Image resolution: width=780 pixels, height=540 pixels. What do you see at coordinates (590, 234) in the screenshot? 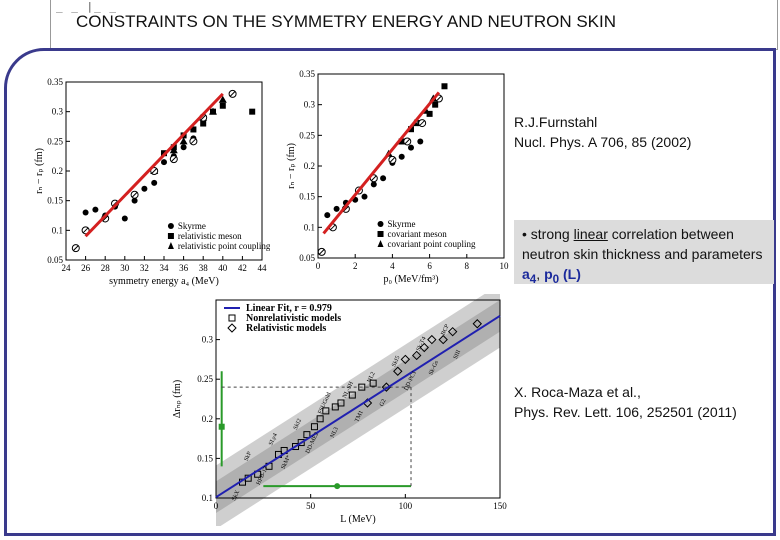
I see `note-underlined: linear` at bounding box center [590, 234].